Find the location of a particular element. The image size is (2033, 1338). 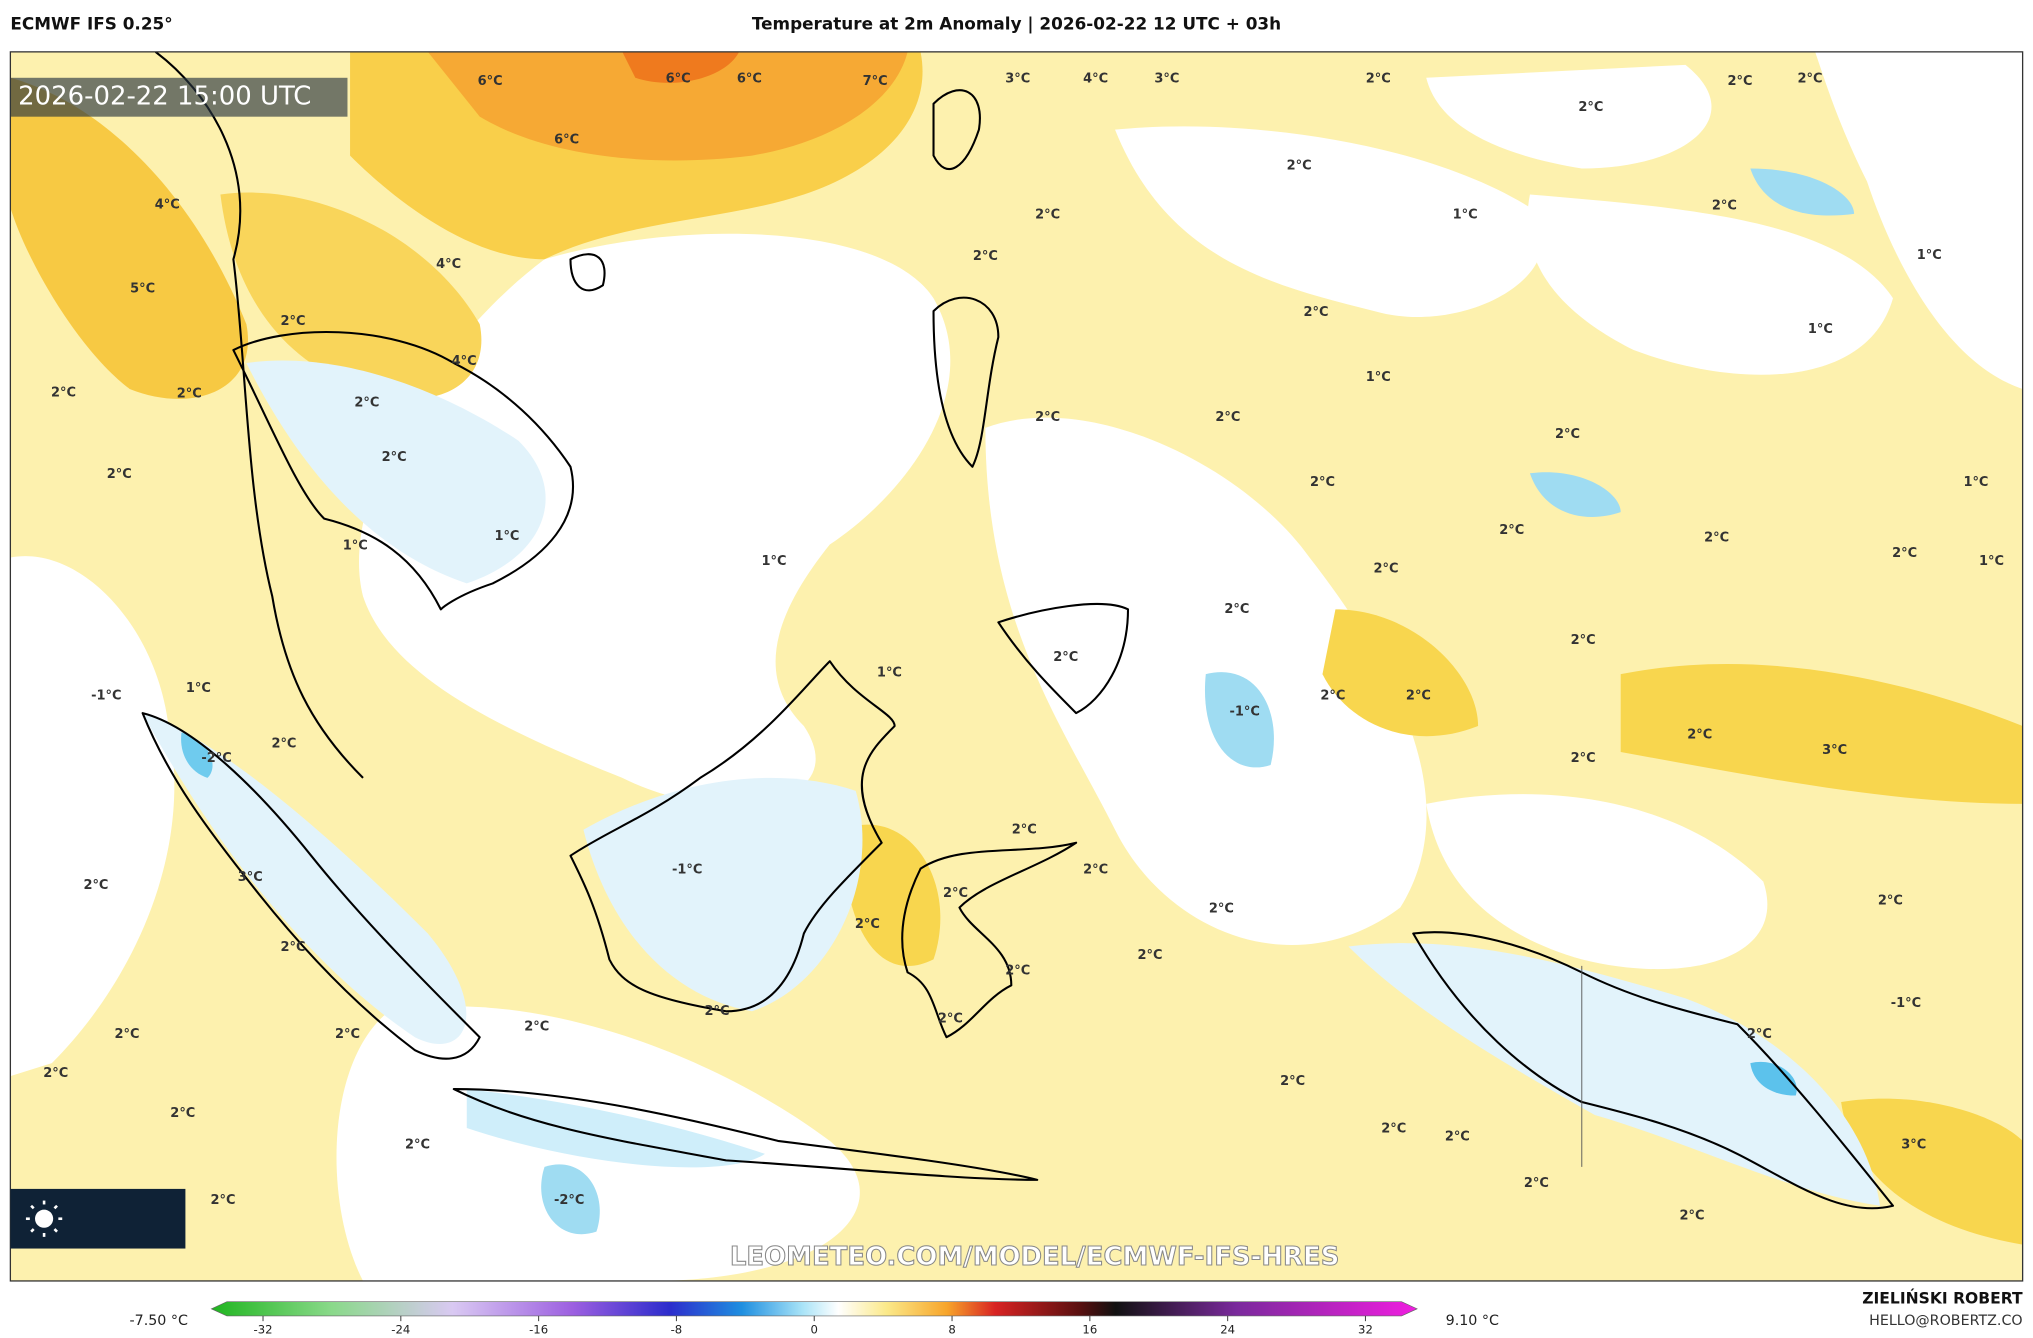

model-name: ECMWF IFS 0.25° is located at coordinates (91, 24).